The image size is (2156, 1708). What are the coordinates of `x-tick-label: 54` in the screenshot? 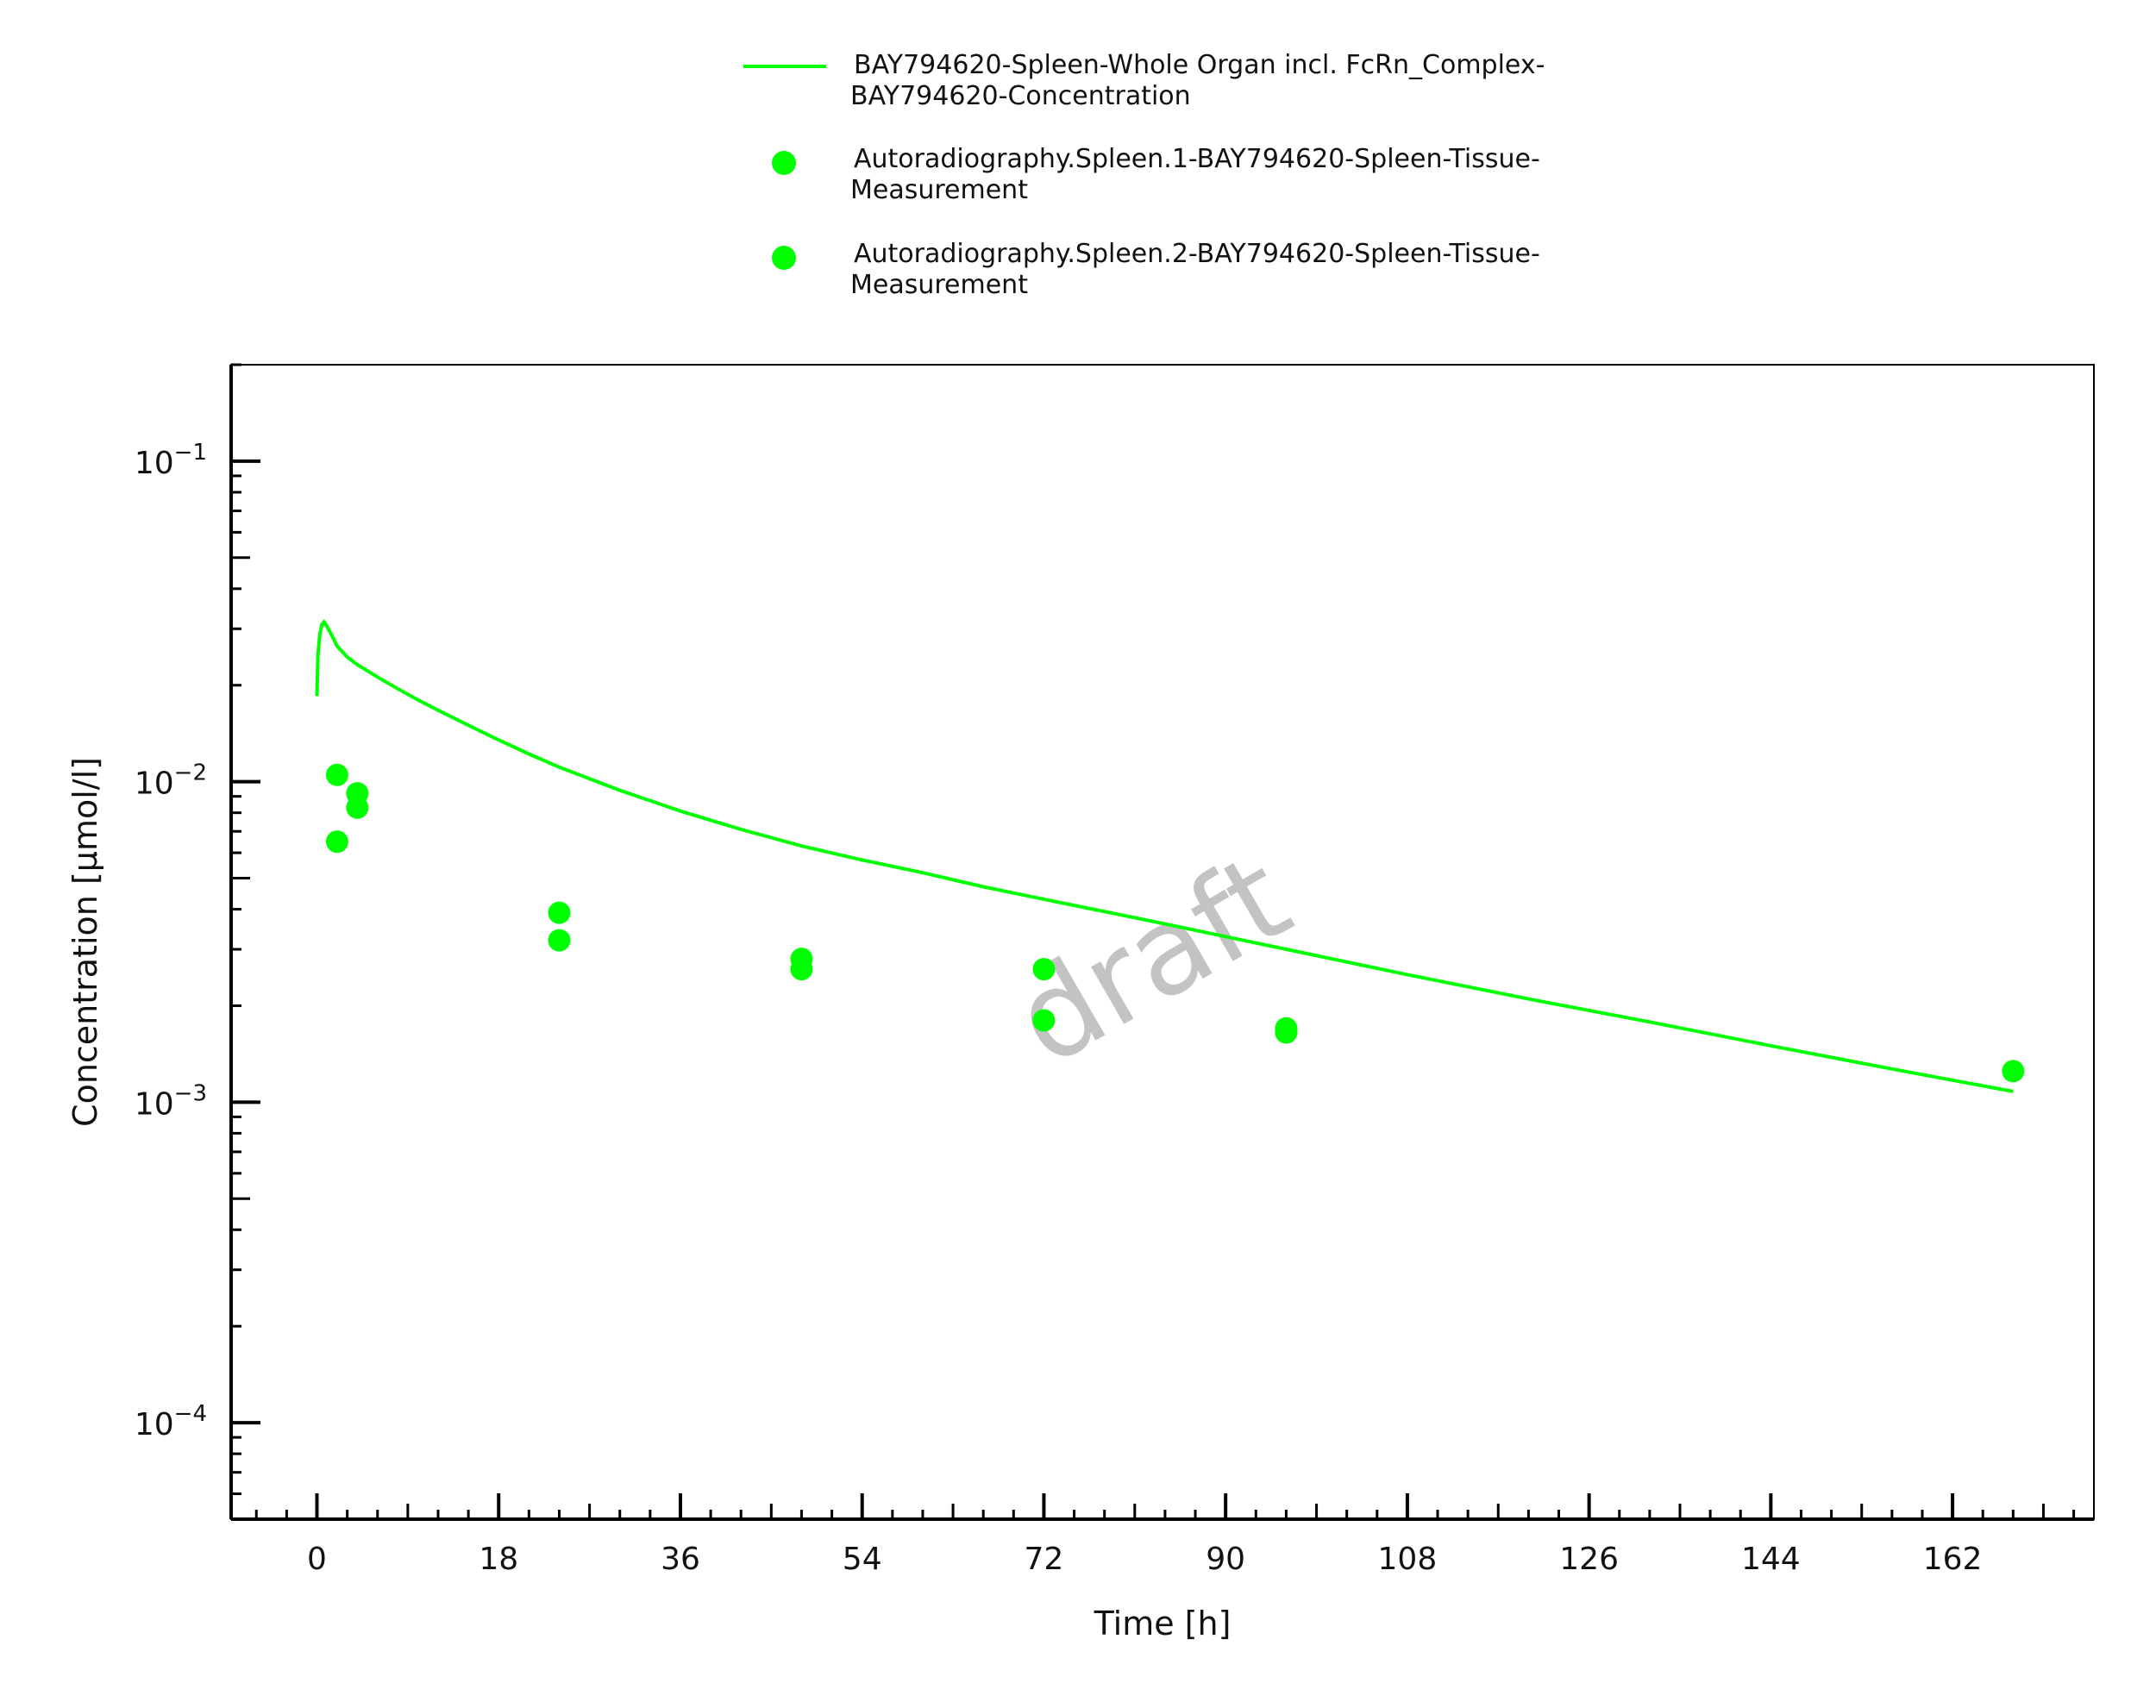 It's located at (862, 1559).